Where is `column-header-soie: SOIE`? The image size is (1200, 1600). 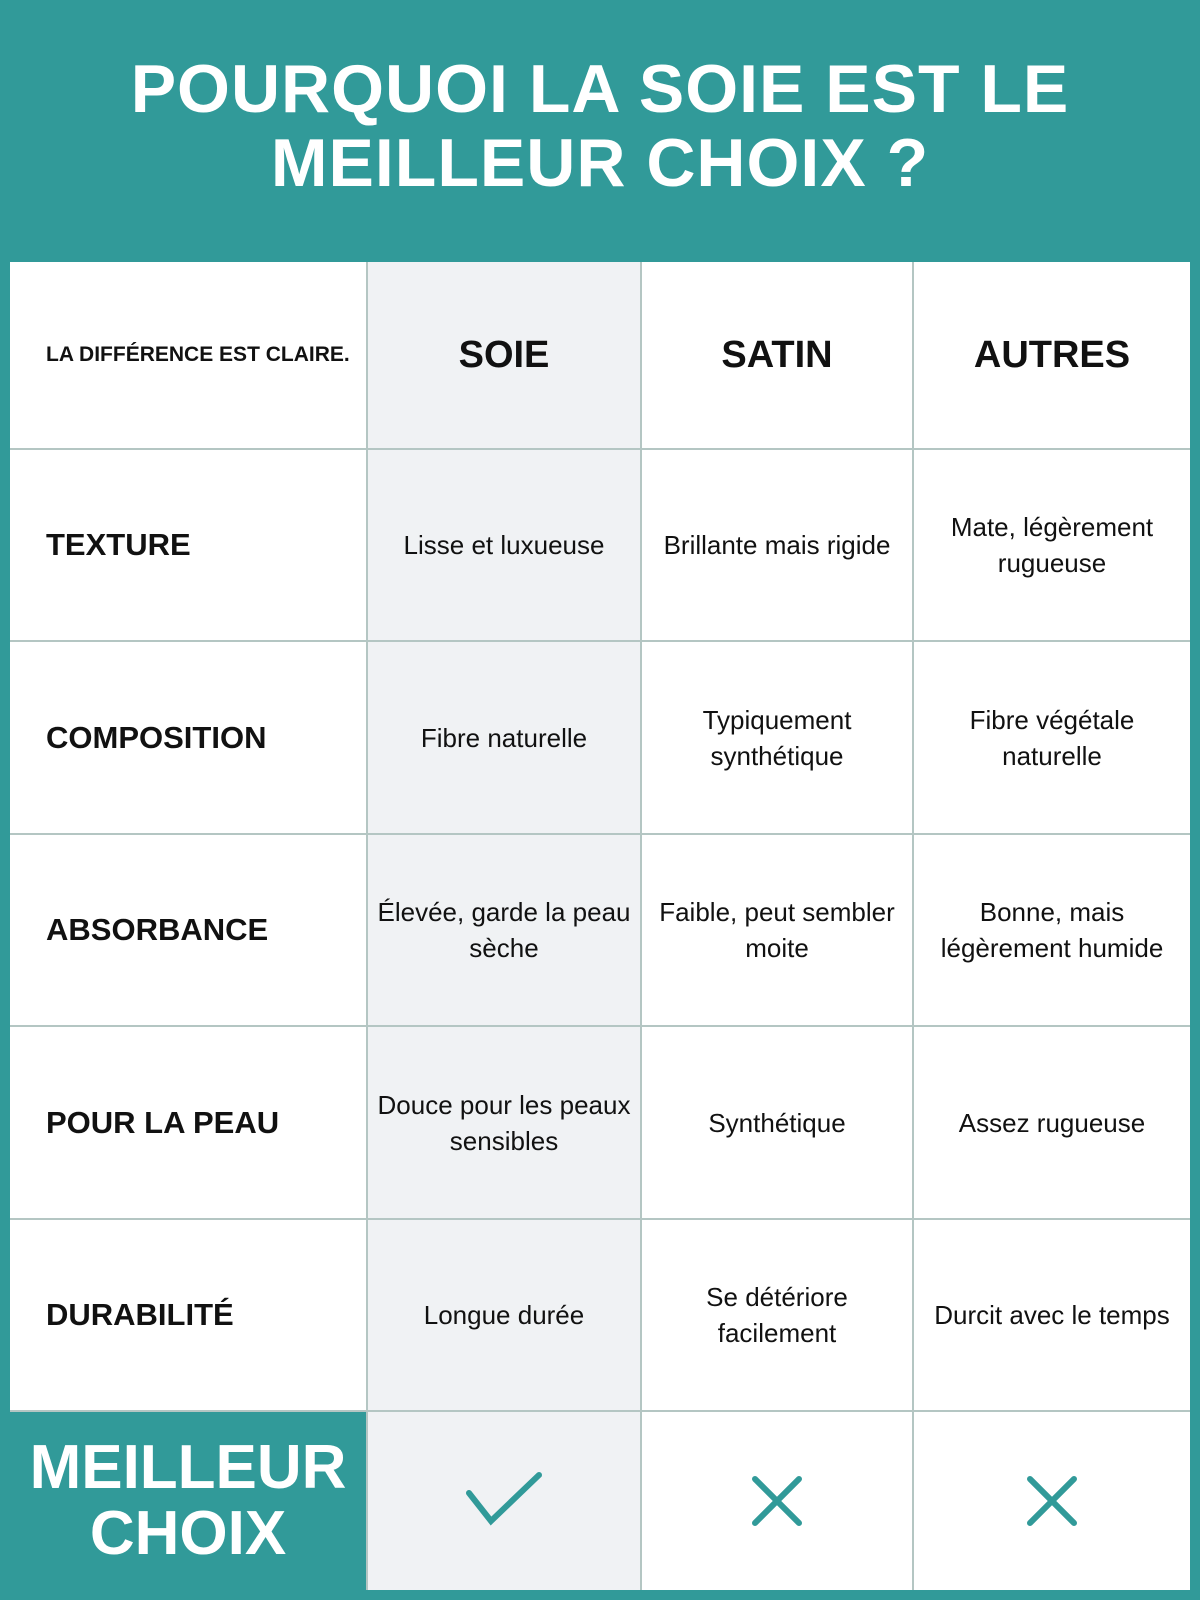
column-header-soie: SOIE is located at coordinates (505, 356).